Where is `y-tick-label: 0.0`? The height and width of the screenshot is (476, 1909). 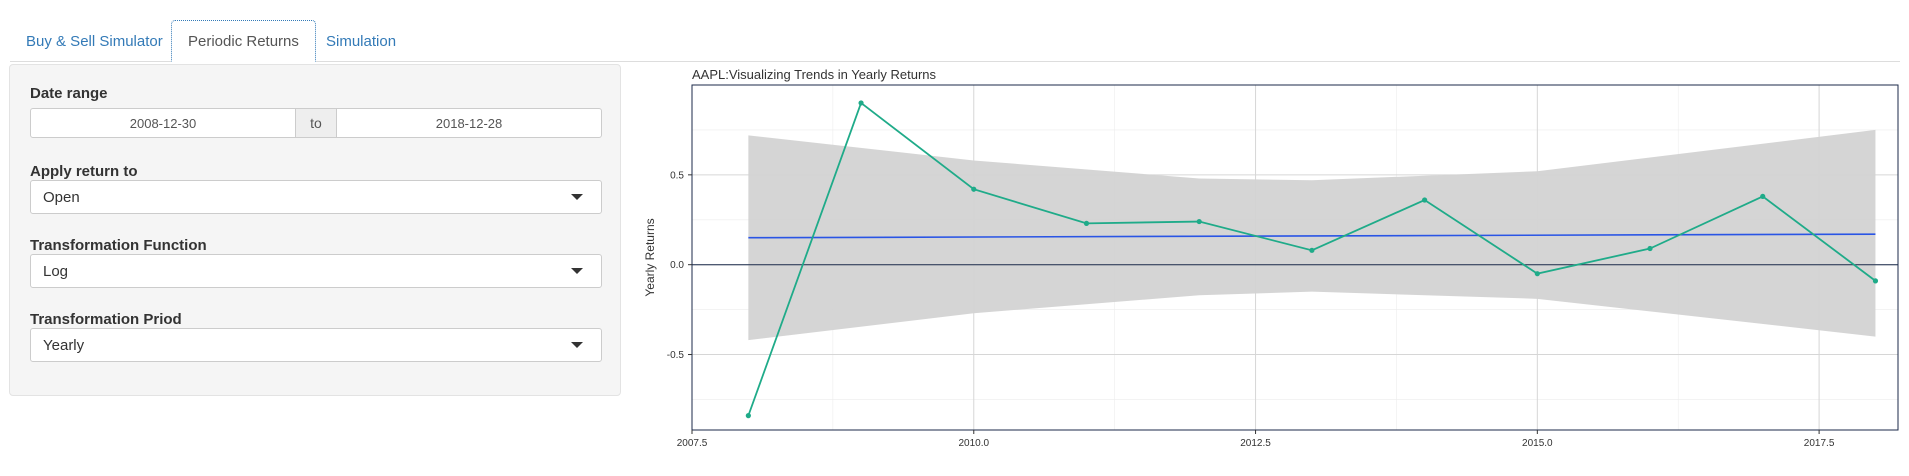
y-tick-label: 0.0 is located at coordinates (677, 265).